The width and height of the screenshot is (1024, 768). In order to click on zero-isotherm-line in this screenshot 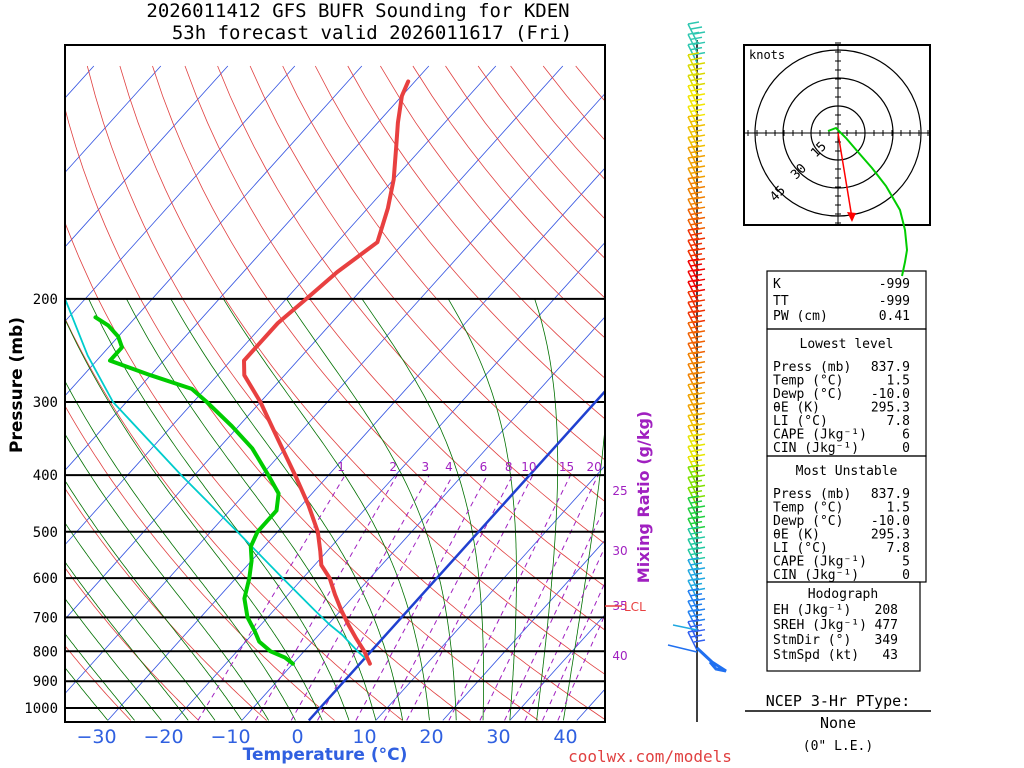, I will do `click(456, 555)`.